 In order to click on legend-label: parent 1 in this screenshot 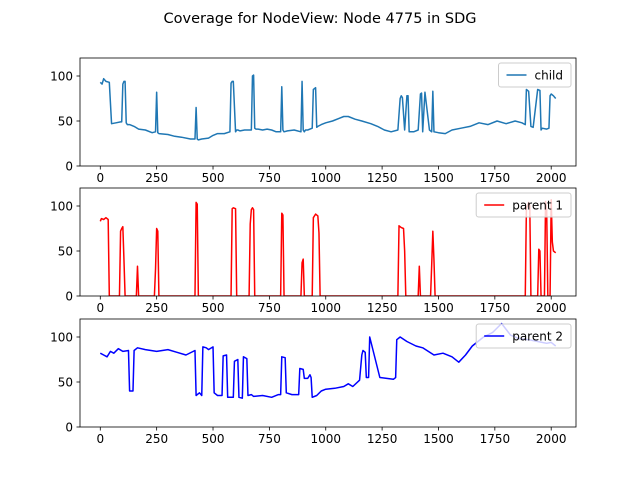, I will do `click(537, 205)`.